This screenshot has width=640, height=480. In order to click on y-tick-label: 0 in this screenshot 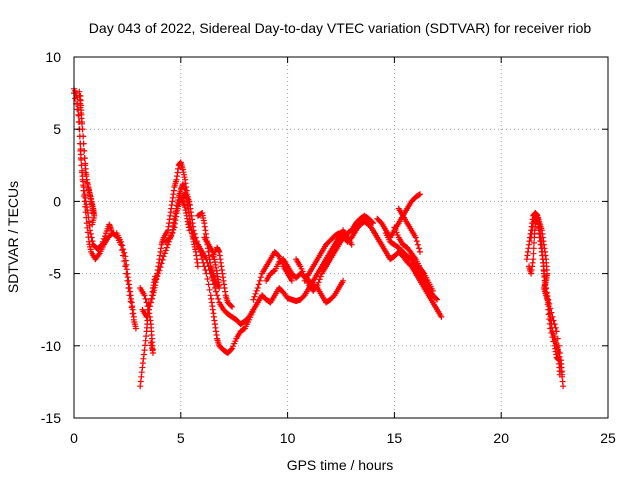, I will do `click(57, 201)`.